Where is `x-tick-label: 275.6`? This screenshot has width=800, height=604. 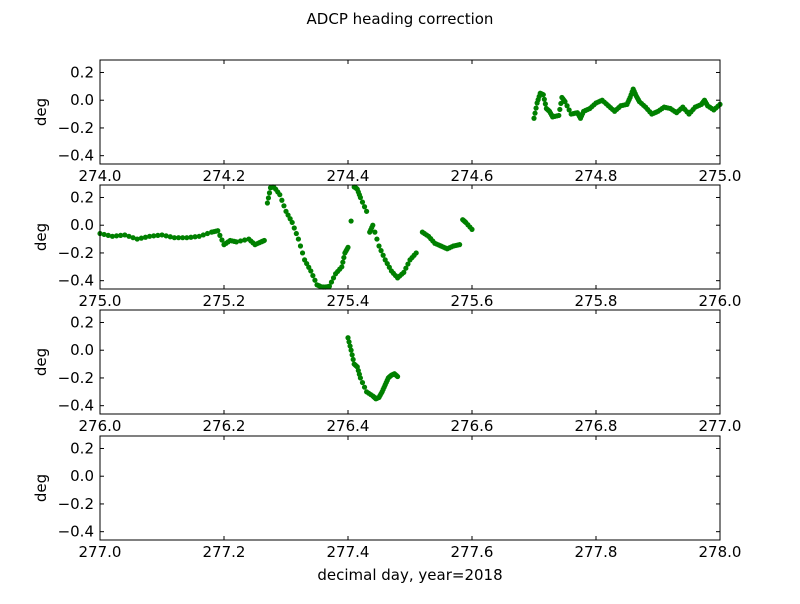 x-tick-label: 275.6 is located at coordinates (472, 301).